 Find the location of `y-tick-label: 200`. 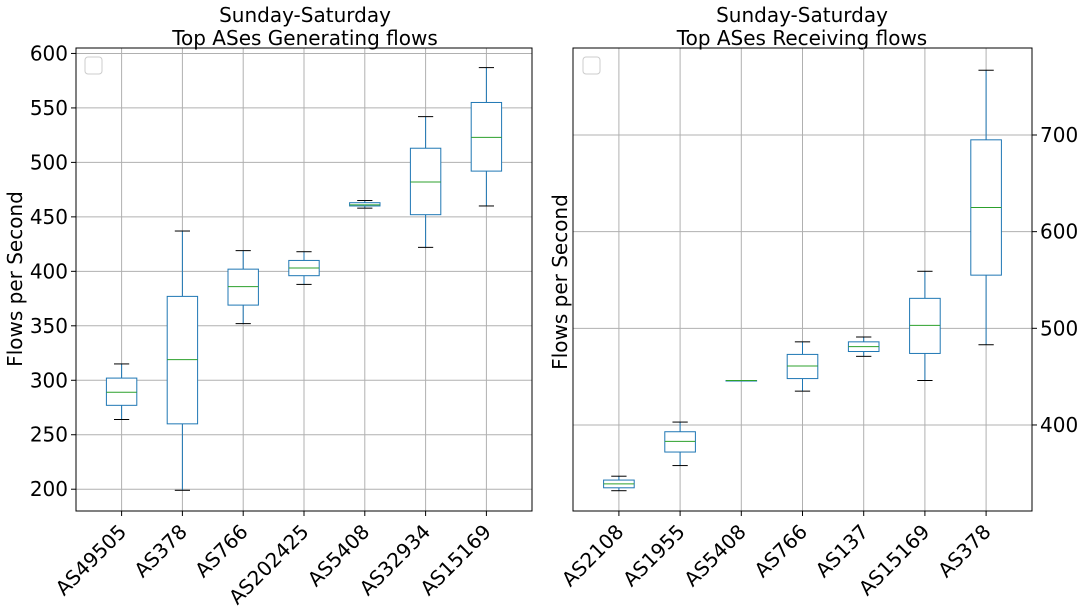

y-tick-label: 200 is located at coordinates (49, 489).